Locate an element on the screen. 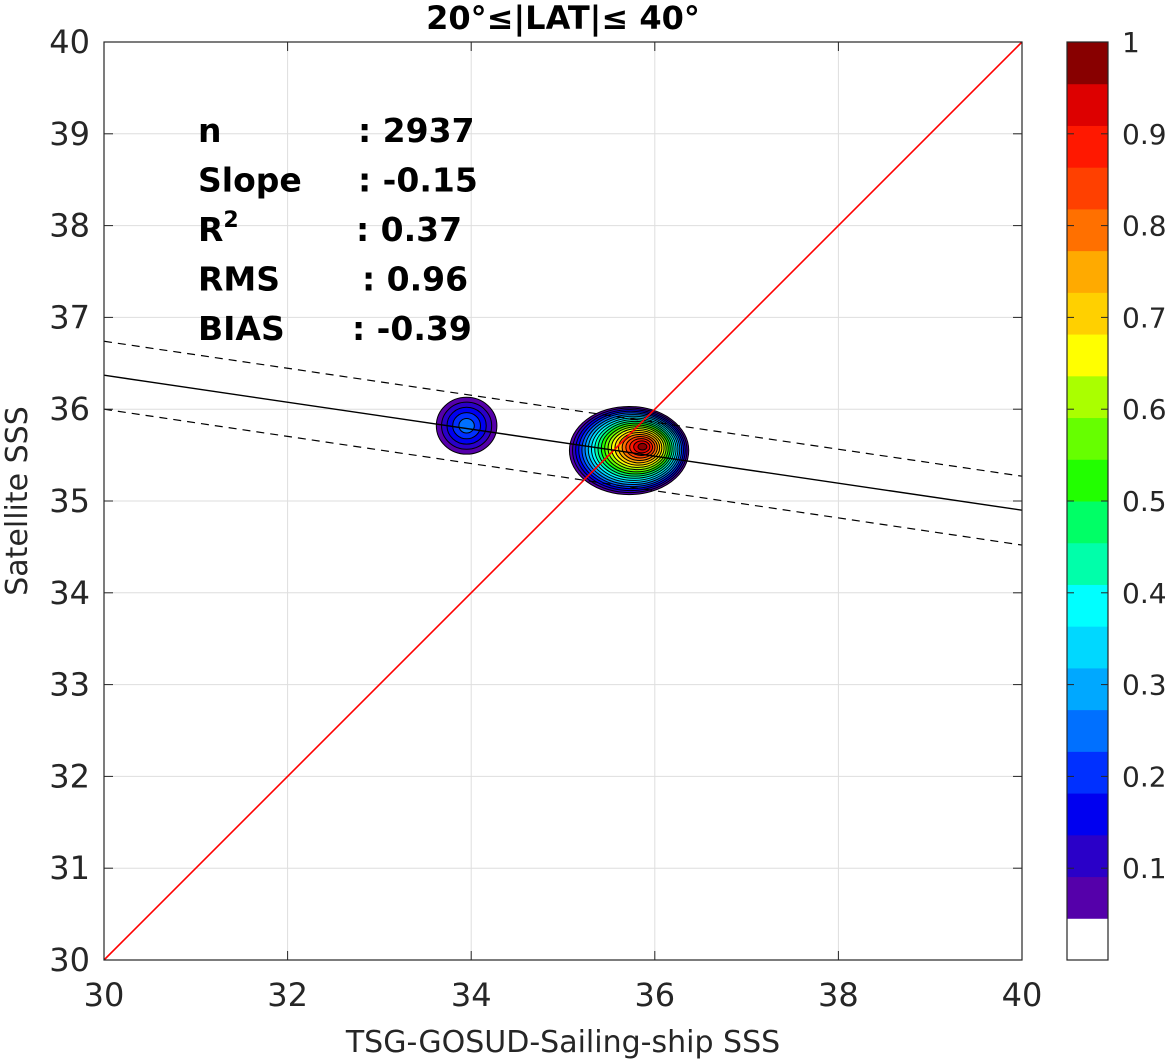  colorbar-tick-label: 0.8 is located at coordinates (1144, 226).